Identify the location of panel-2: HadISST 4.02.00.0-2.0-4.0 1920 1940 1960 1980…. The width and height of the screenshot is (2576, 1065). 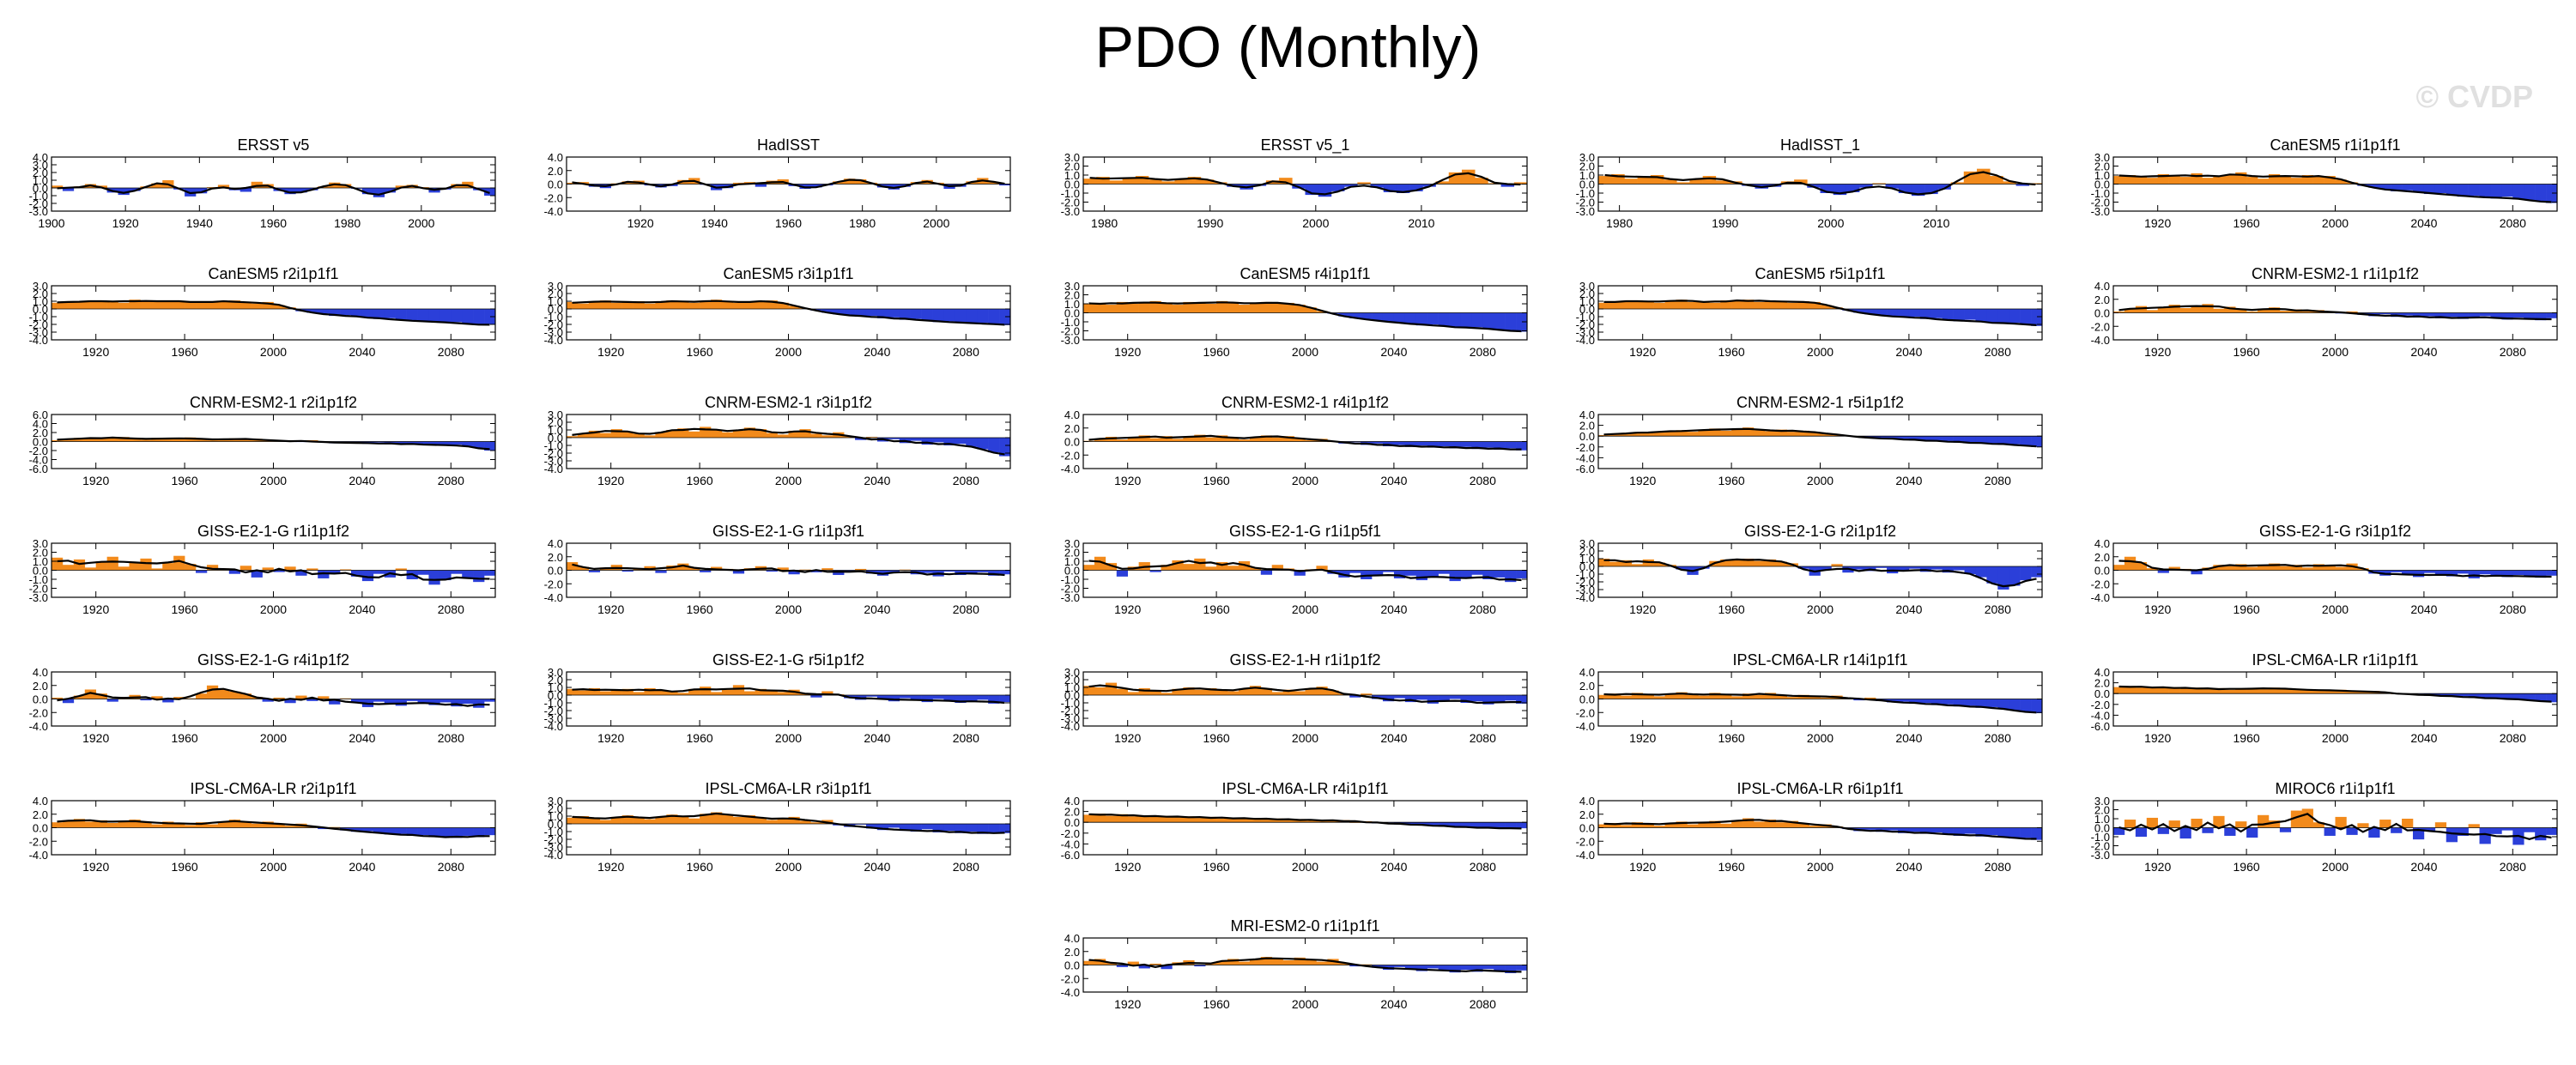
(777, 183).